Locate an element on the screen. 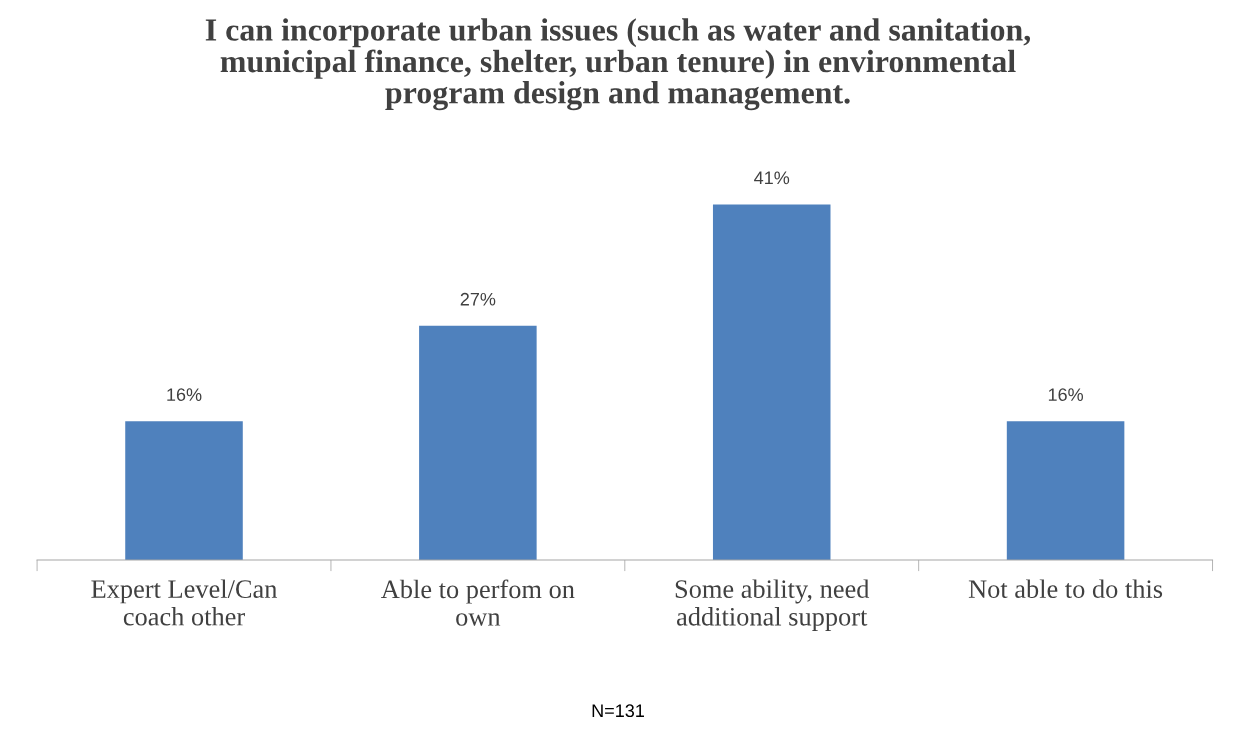 The width and height of the screenshot is (1236, 732). chart-title: I can incorporate urban issues (such as water and sanitation, municipal finance, shelter, urban tenure) in environmental program design and management. is located at coordinates (618, 64).